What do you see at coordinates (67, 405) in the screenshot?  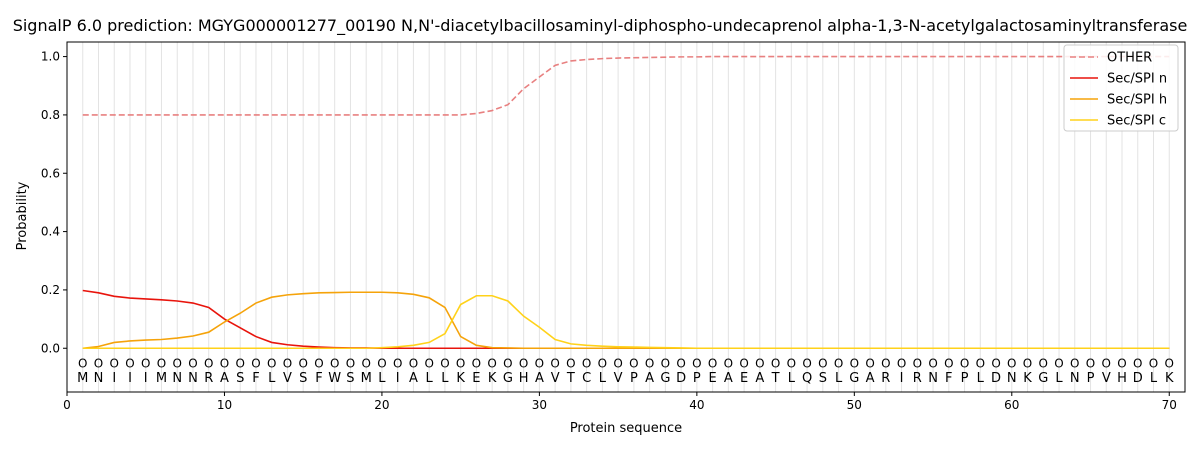 I see `x-tick-label: 0` at bounding box center [67, 405].